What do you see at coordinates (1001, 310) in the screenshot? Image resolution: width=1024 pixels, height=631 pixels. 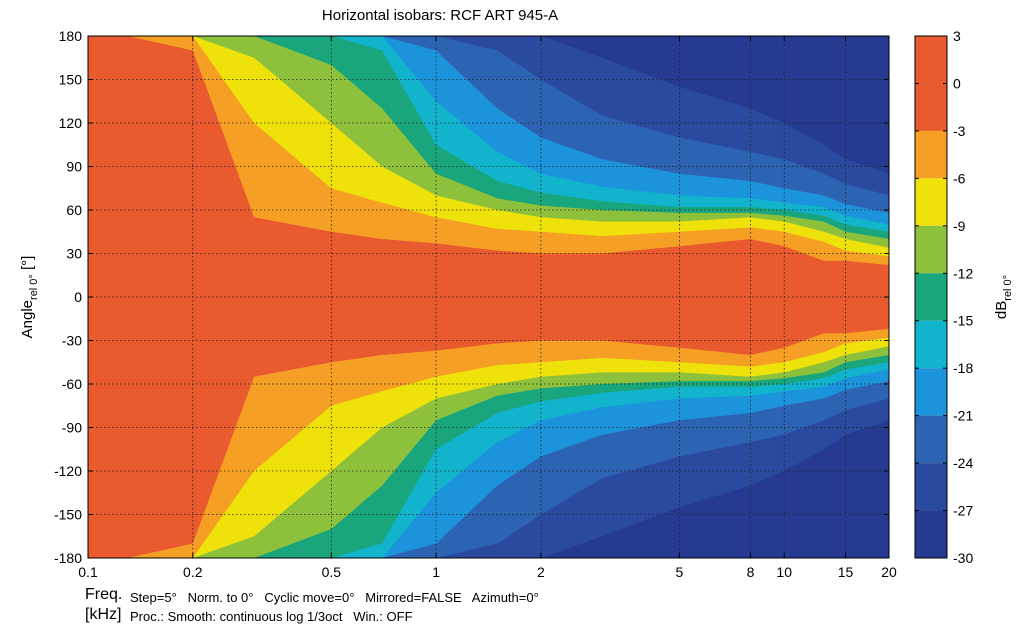 I see `colorbar-label-main: dB` at bounding box center [1001, 310].